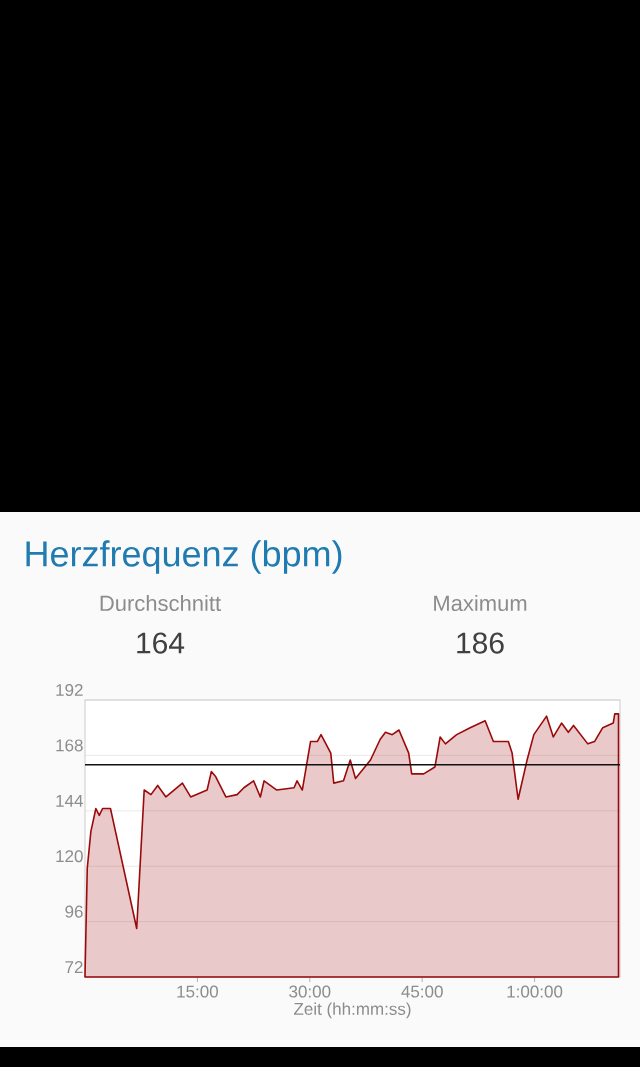 The height and width of the screenshot is (1067, 640). What do you see at coordinates (480, 643) in the screenshot?
I see `text: 186` at bounding box center [480, 643].